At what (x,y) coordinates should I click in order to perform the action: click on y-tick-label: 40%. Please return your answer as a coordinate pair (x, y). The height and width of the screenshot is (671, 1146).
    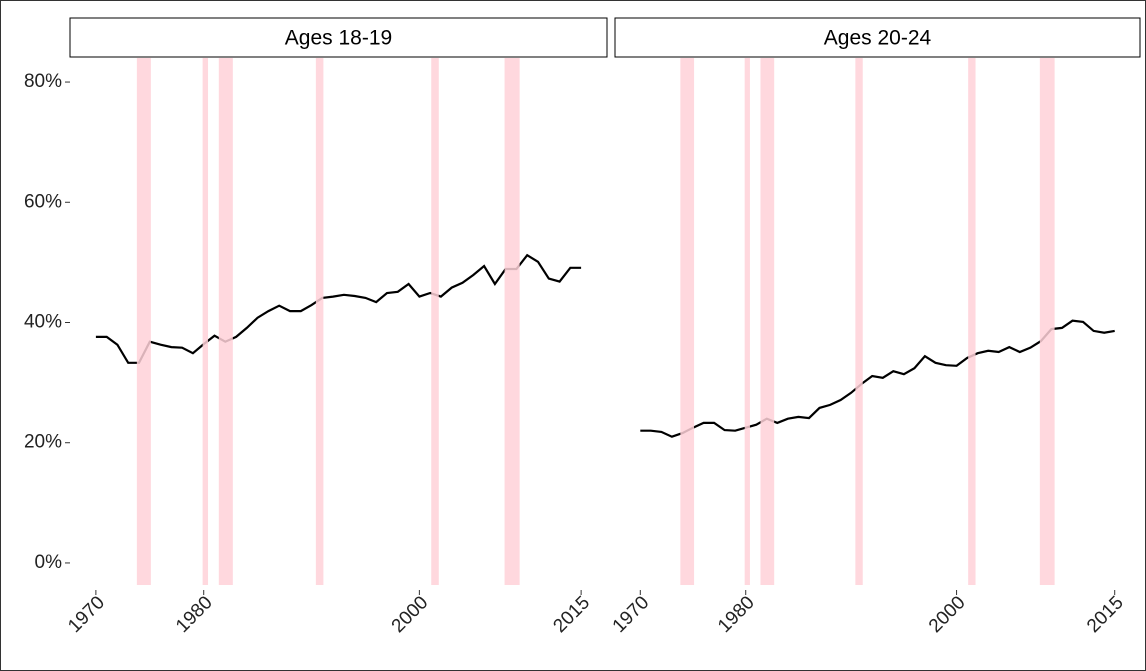
    Looking at the image, I should click on (43, 322).